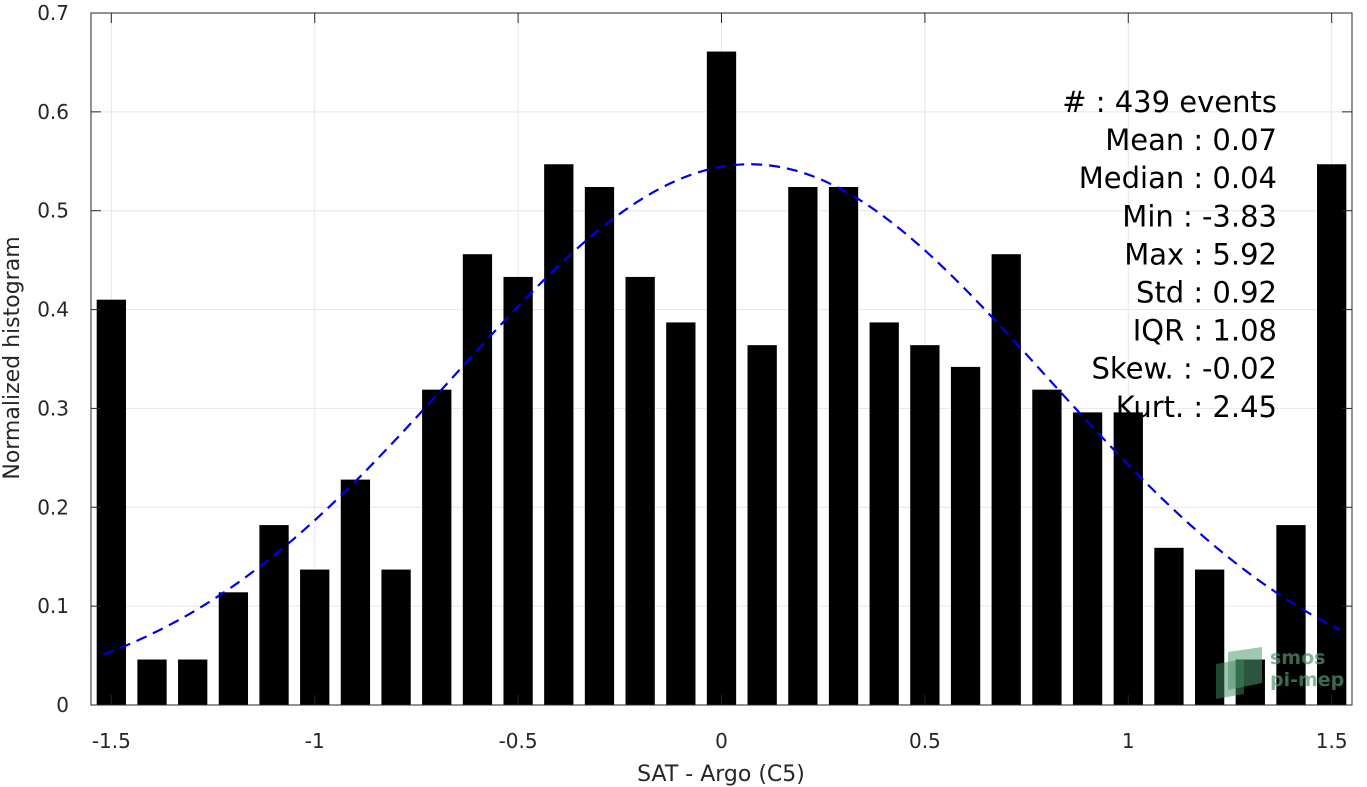 This screenshot has width=1367, height=787. Describe the element at coordinates (1191, 140) in the screenshot. I see `stat-mean: Mean : 0.07` at that location.